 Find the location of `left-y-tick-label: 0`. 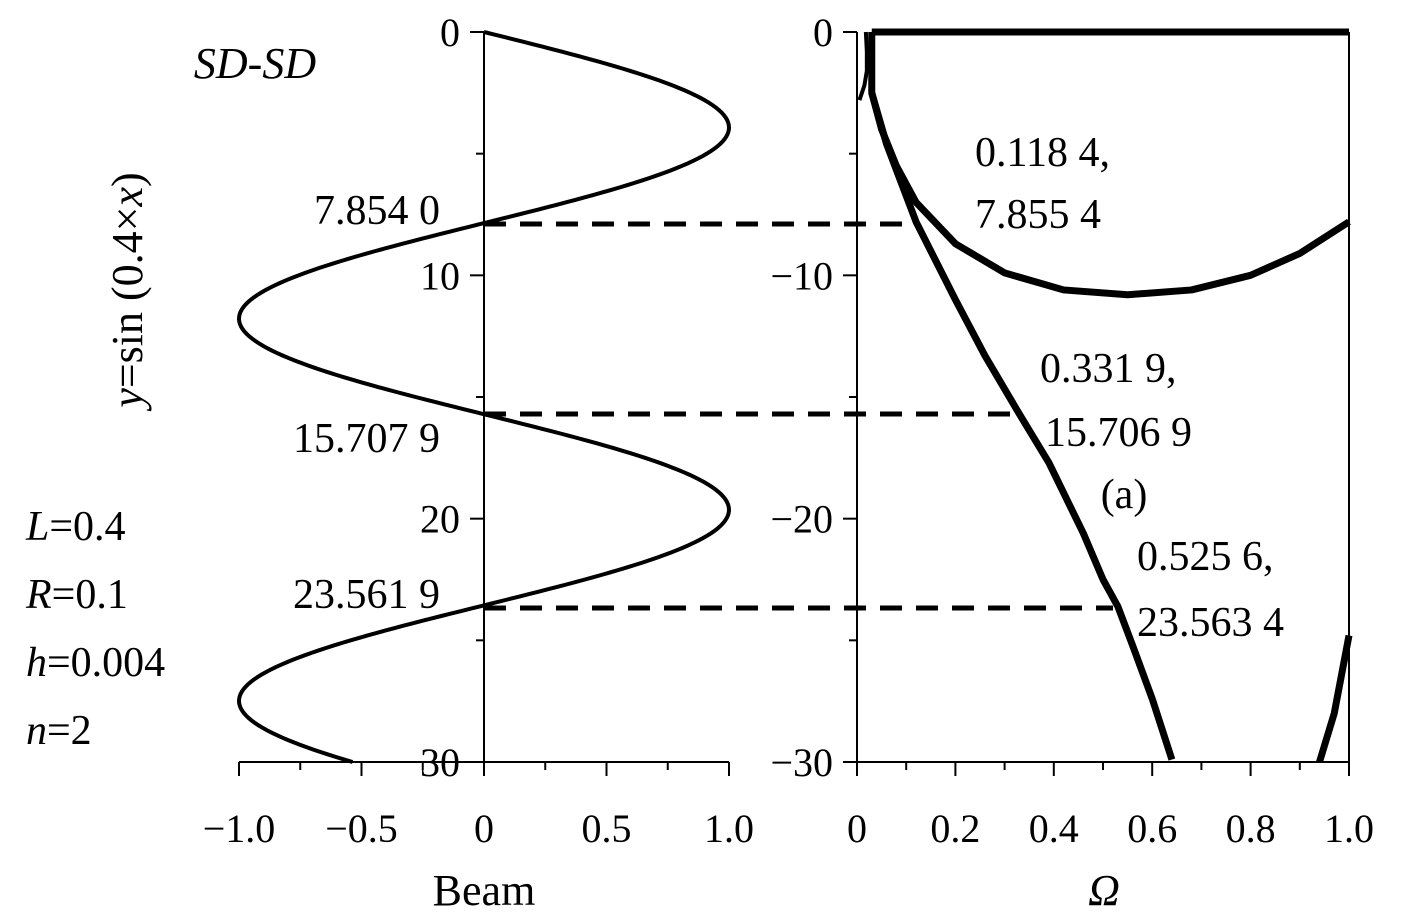

left-y-tick-label: 0 is located at coordinates (450, 32).